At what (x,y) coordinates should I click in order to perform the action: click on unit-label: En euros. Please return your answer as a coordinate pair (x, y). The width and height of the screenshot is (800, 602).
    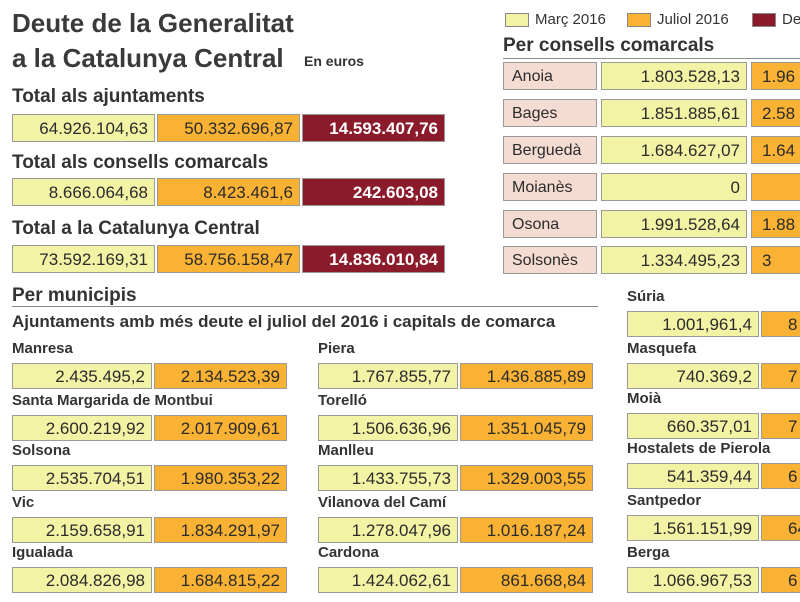
    Looking at the image, I should click on (334, 61).